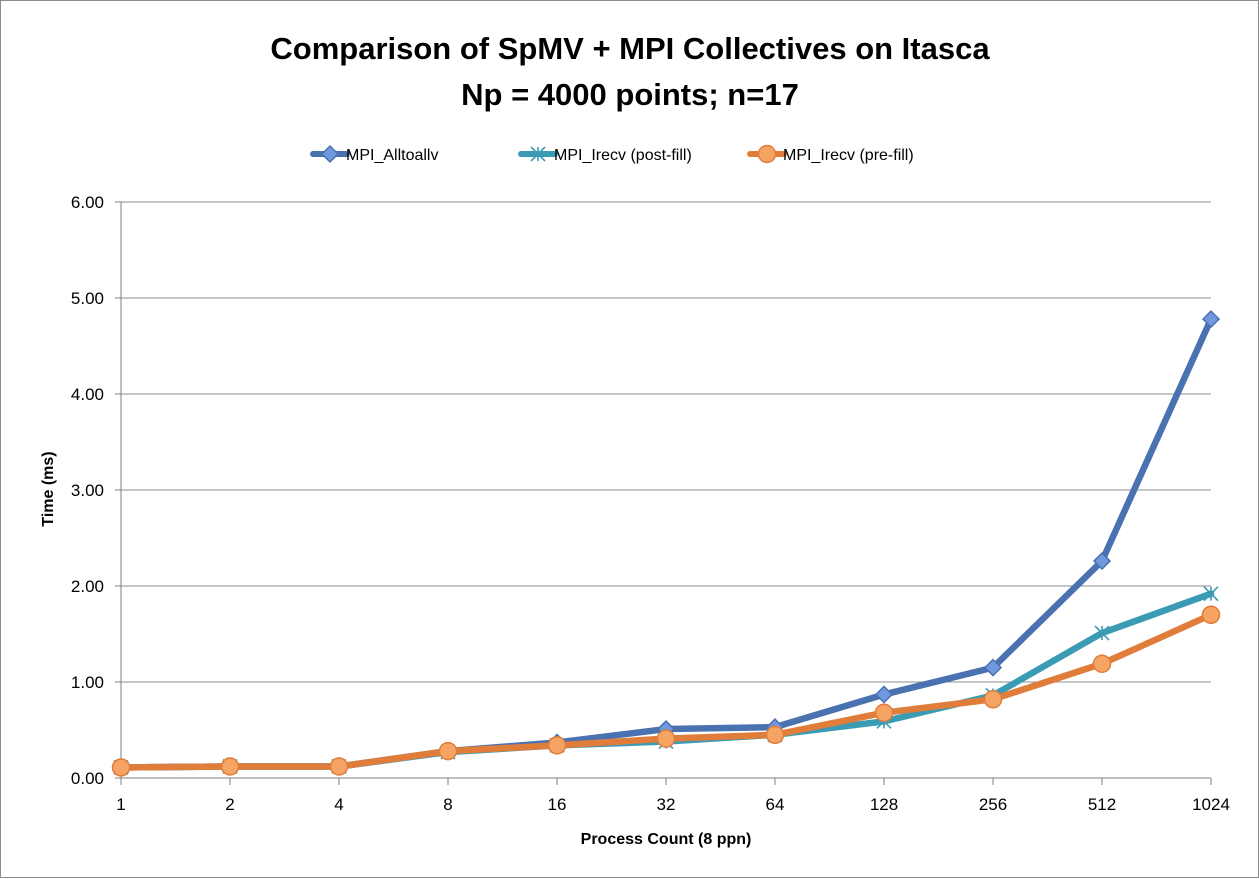  What do you see at coordinates (666, 804) in the screenshot?
I see `x-tick-label: 32` at bounding box center [666, 804].